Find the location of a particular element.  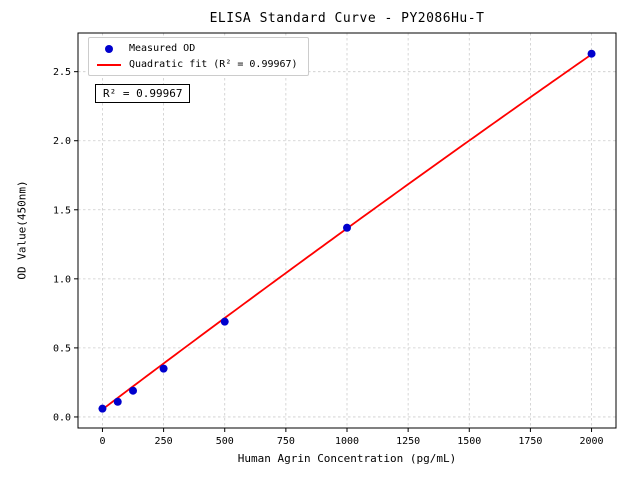

legend-item-quadratic-fit: Quadratic fit (R² = 0.99967) is located at coordinates (197, 64).